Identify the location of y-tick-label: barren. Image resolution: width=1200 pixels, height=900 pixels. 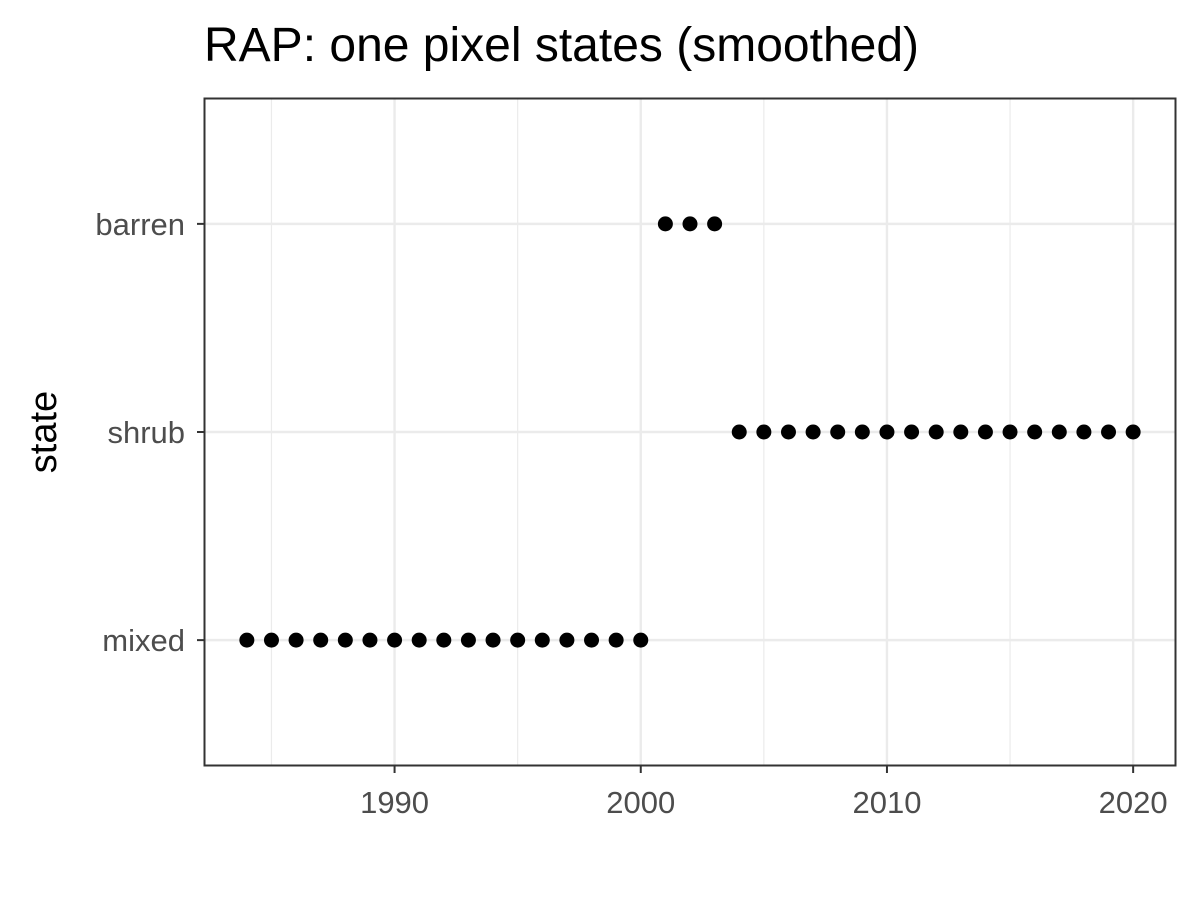
(140, 224).